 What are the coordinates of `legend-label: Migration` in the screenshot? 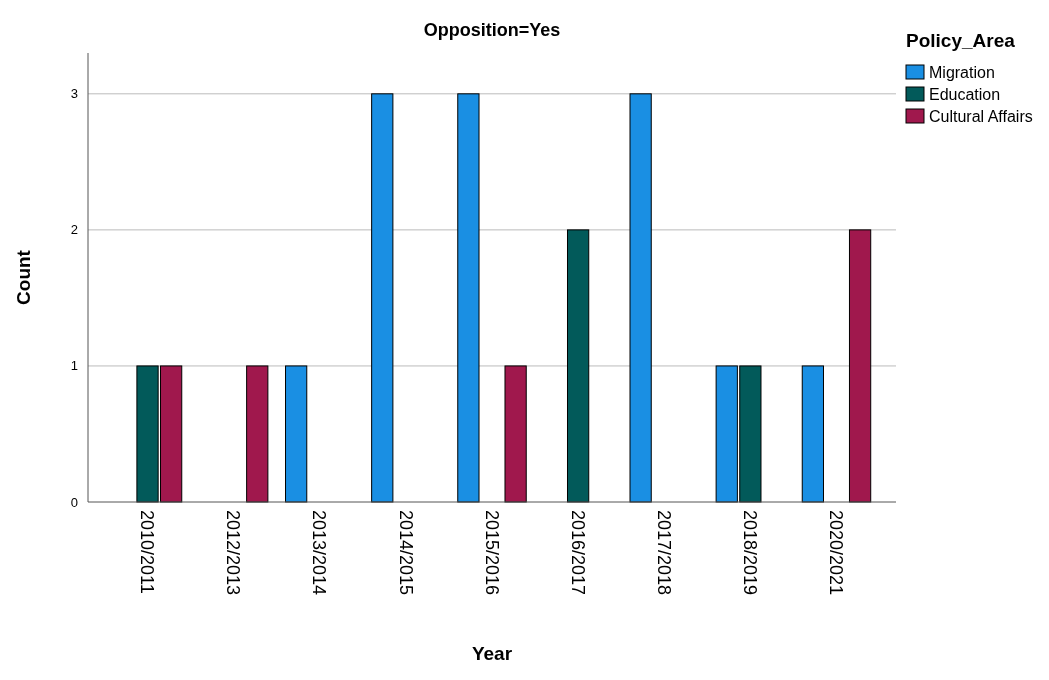 It's located at (962, 72).